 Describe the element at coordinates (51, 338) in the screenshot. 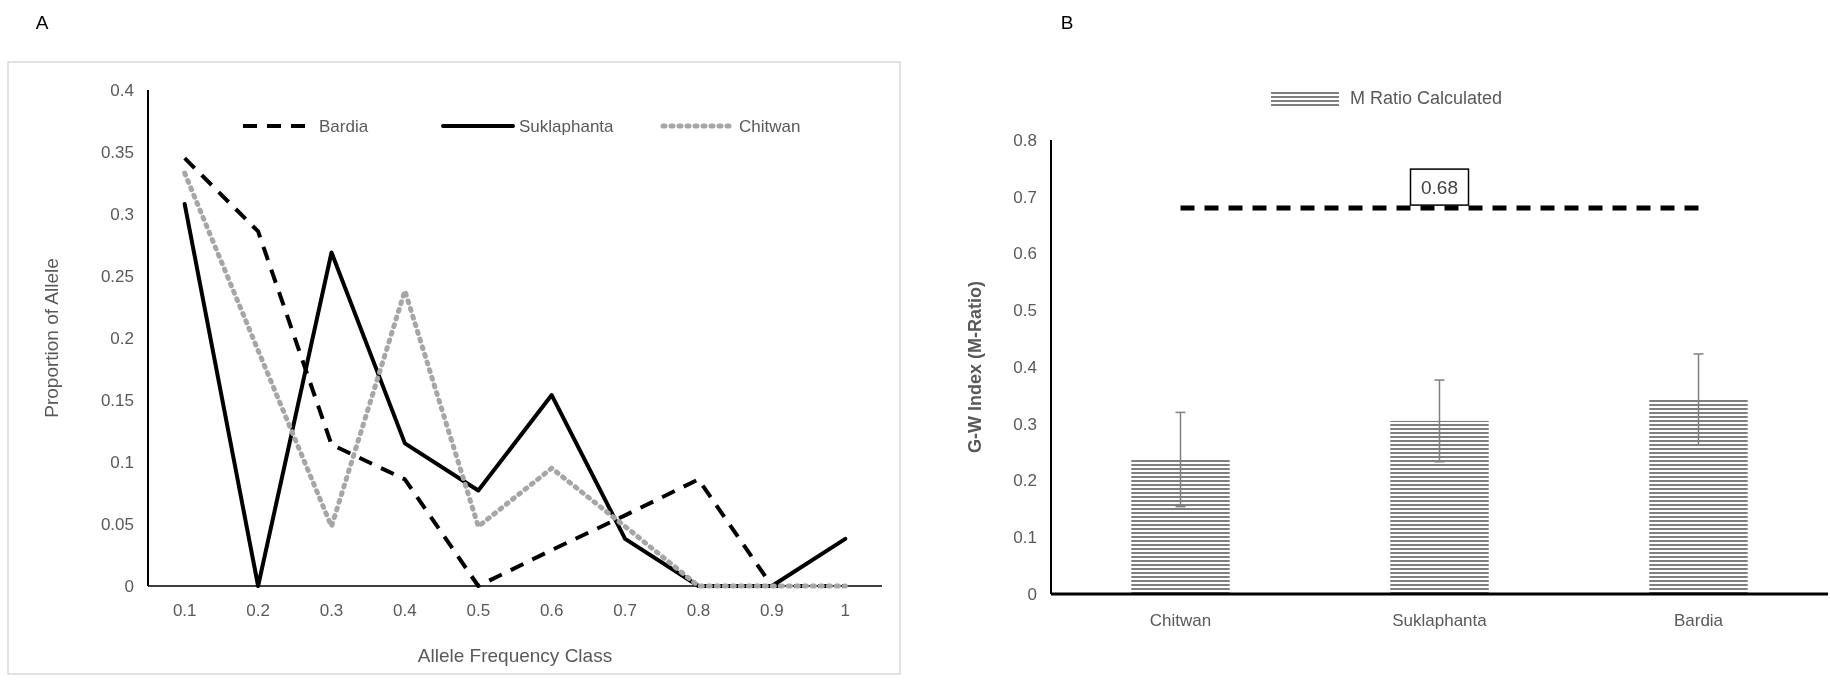

I see `y-axis-title: Proportion of Allele` at that location.